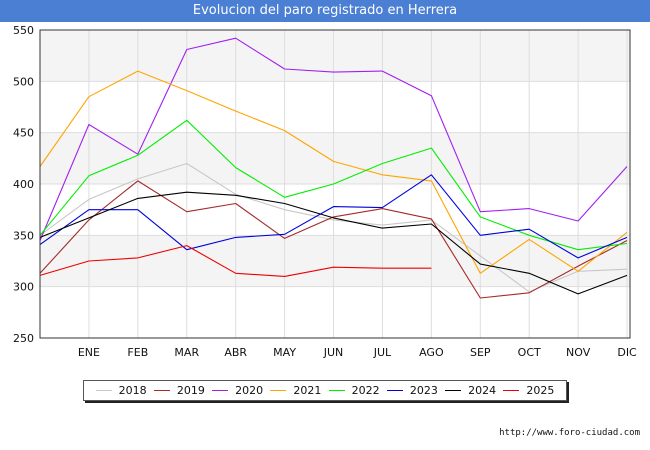  Describe the element at coordinates (325, 11) in the screenshot. I see `chart-title: Evolucion del paro registrado en Herrera` at that location.